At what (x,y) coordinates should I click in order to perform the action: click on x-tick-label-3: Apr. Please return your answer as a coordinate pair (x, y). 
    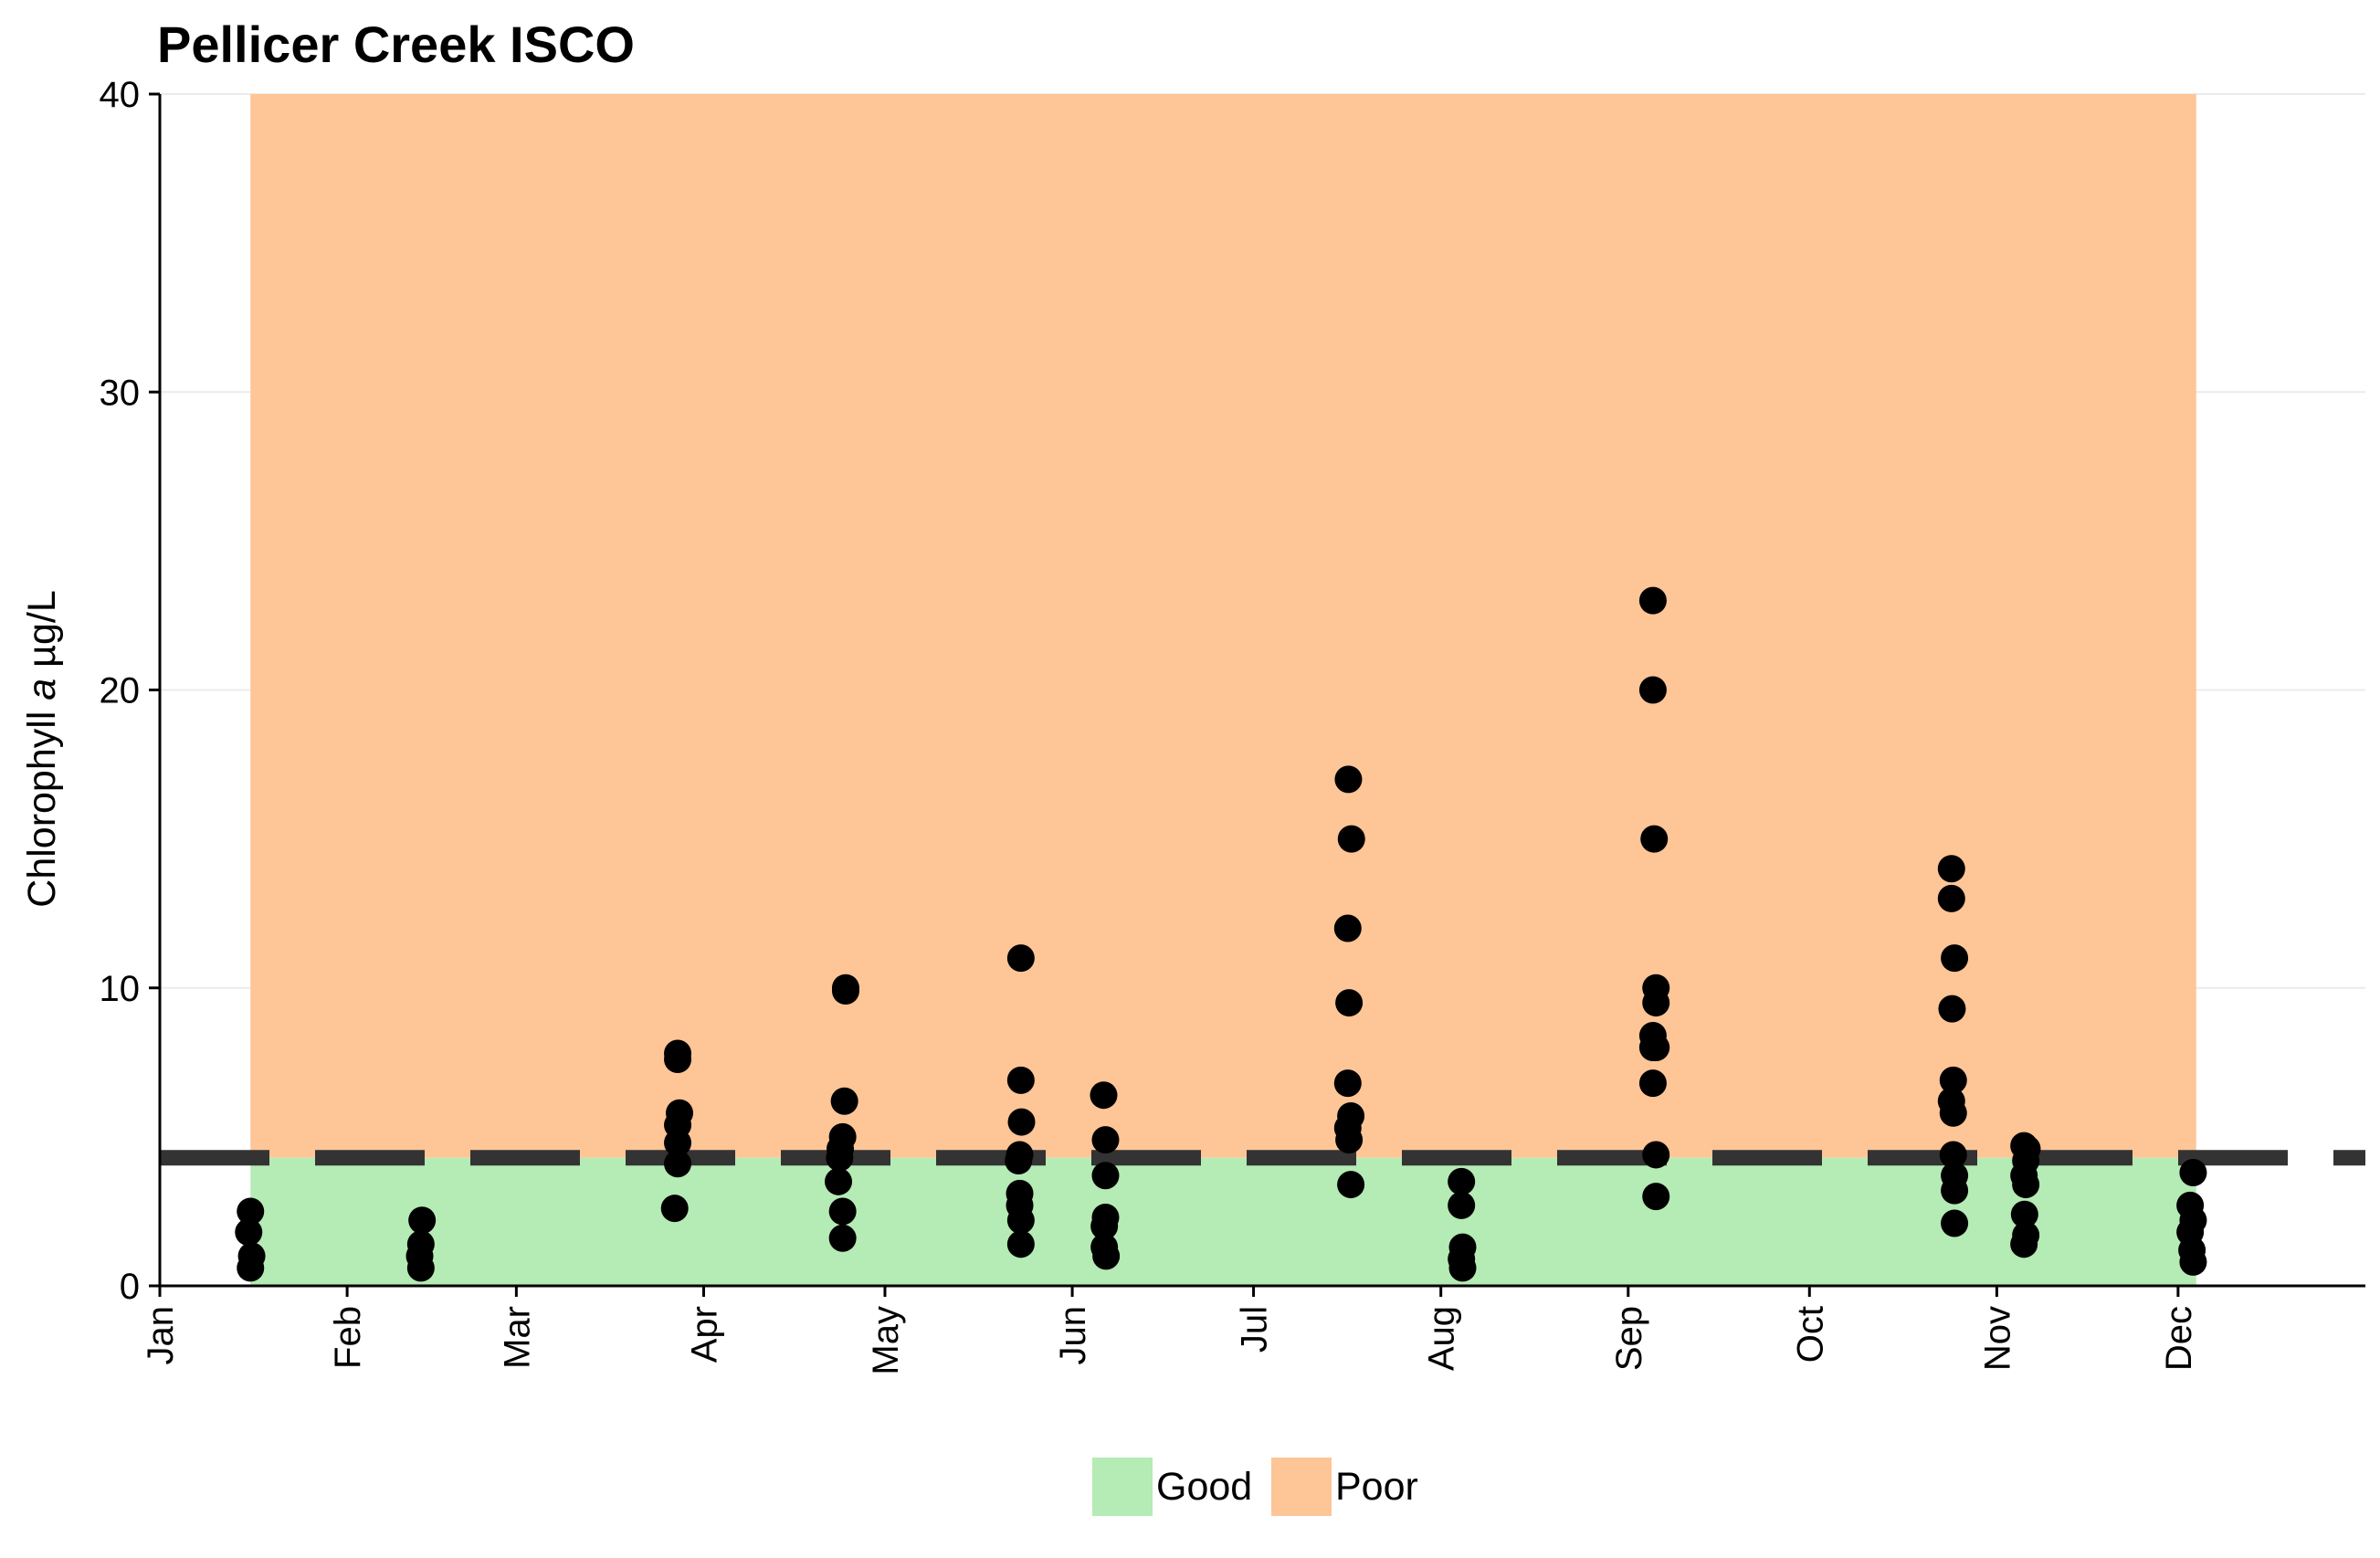
    Looking at the image, I should click on (704, 1334).